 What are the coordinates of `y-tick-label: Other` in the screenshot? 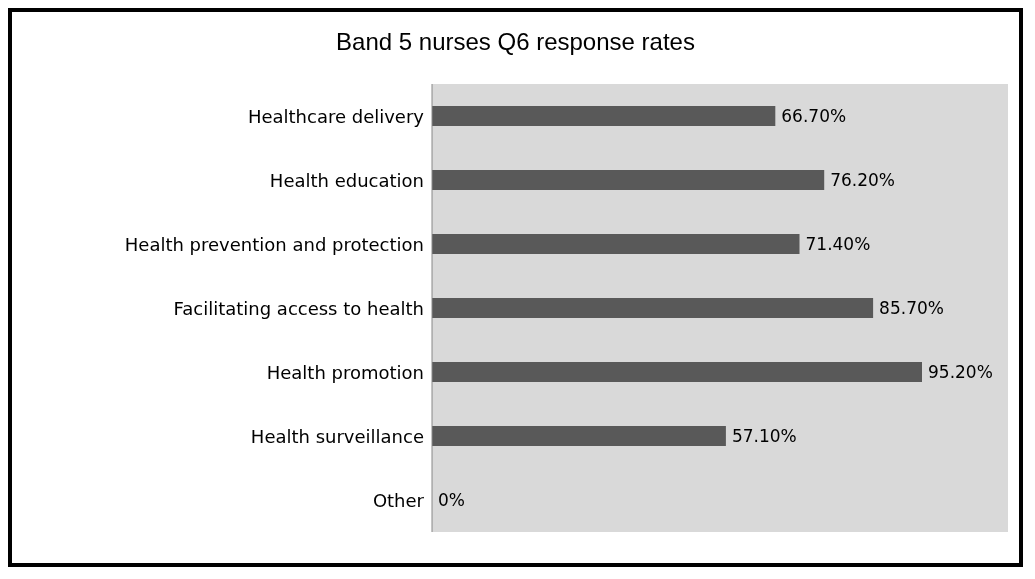 It's located at (398, 500).